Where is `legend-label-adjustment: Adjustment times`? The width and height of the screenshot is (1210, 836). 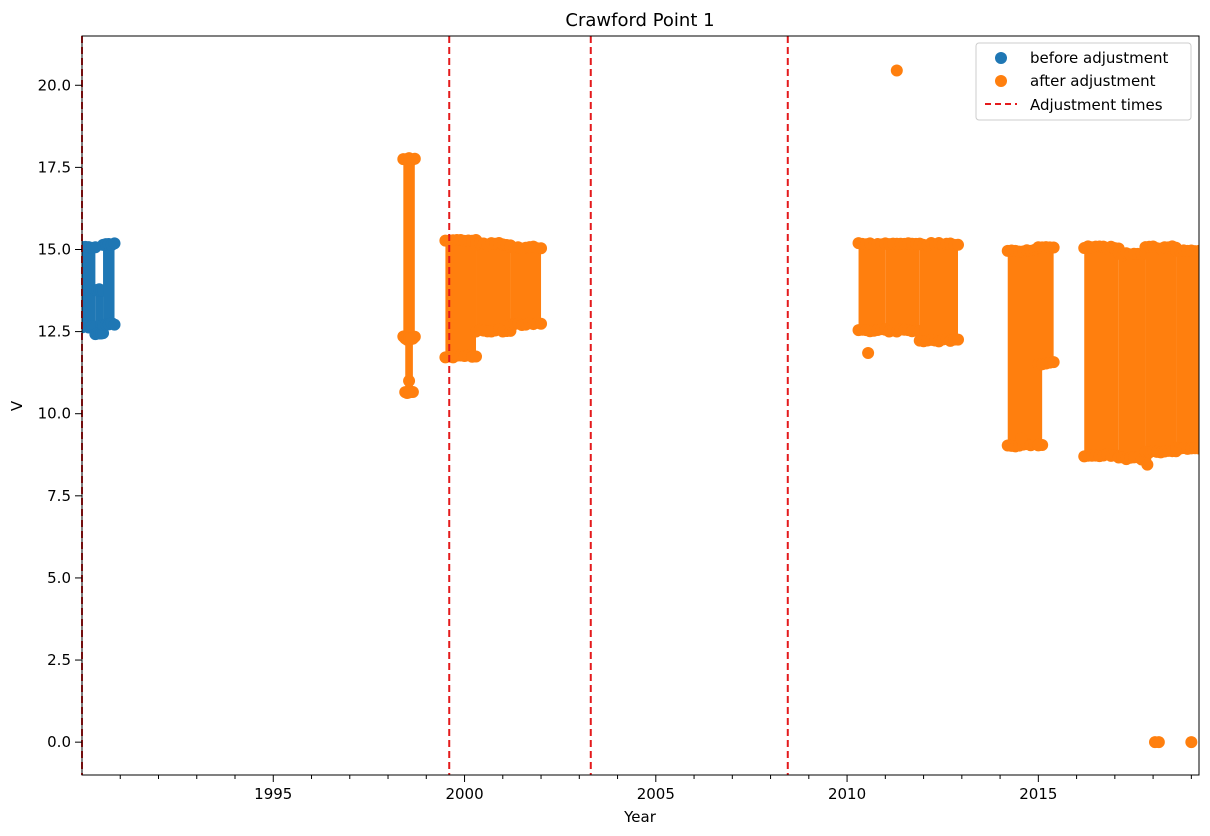
legend-label-adjustment: Adjustment times is located at coordinates (1096, 105).